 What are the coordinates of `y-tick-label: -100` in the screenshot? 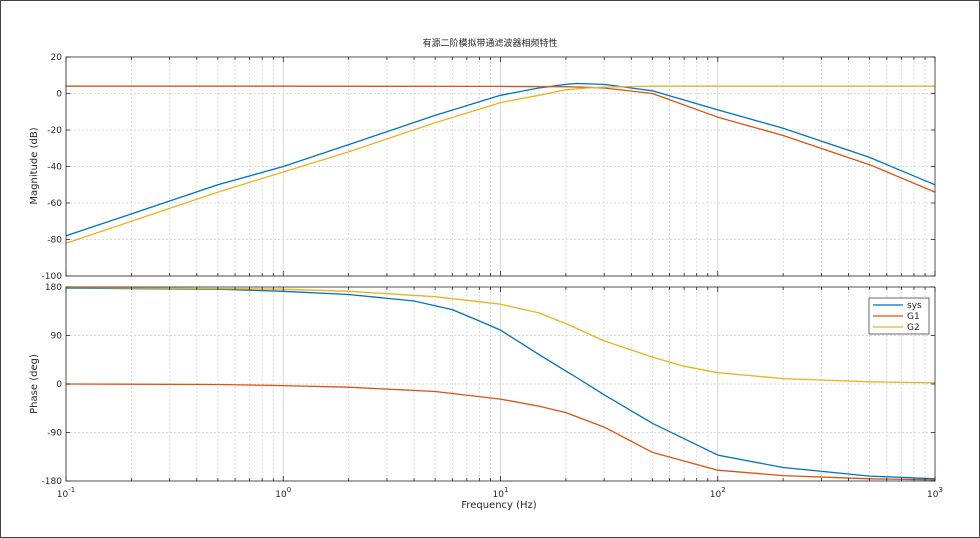 It's located at (52, 277).